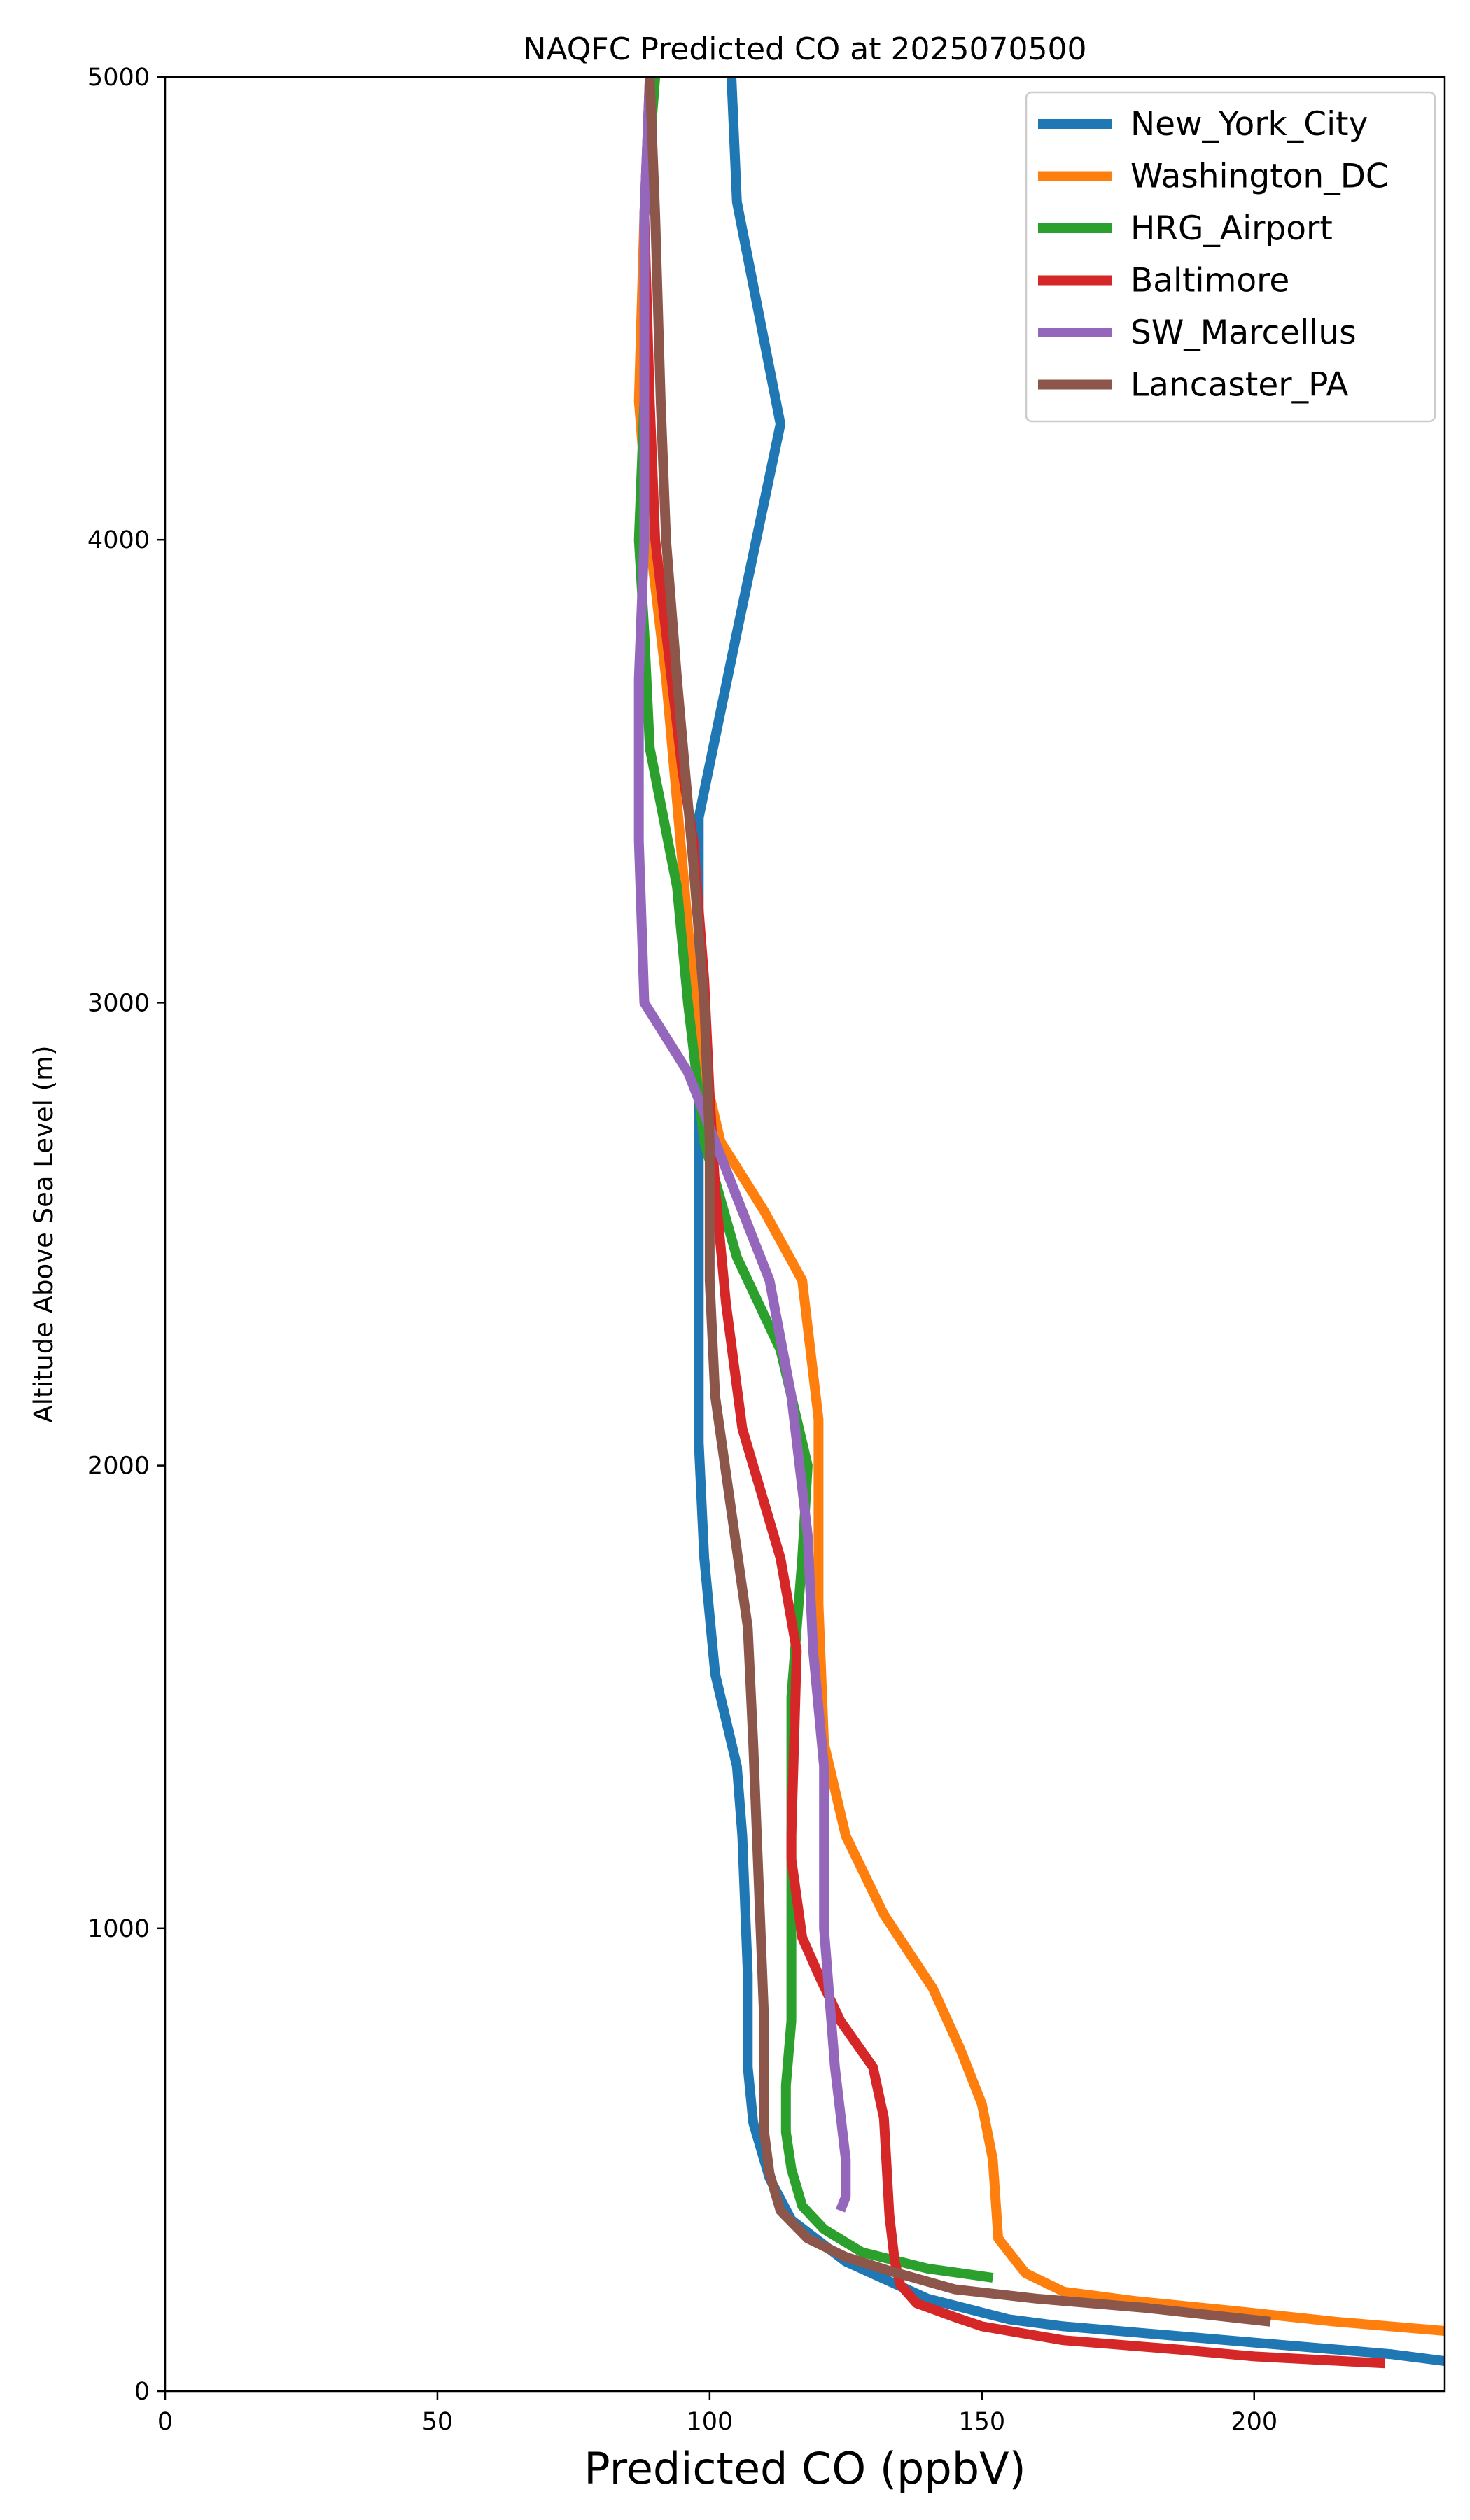  I want to click on legend-label-baltimore: Baltimore, so click(1209, 281).